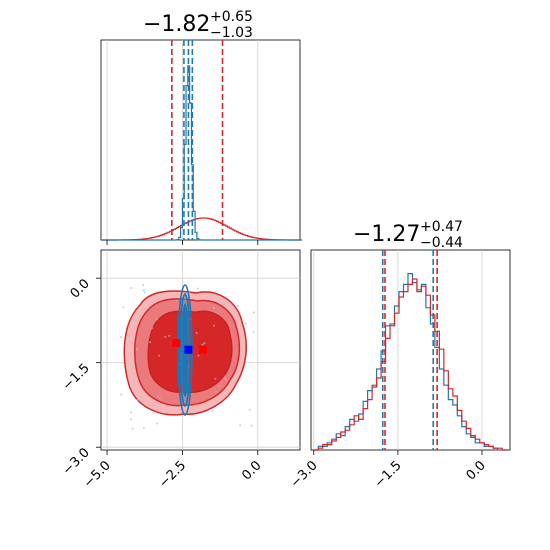 The height and width of the screenshot is (550, 550). I want to click on truth-marker-blue, so click(188, 349).